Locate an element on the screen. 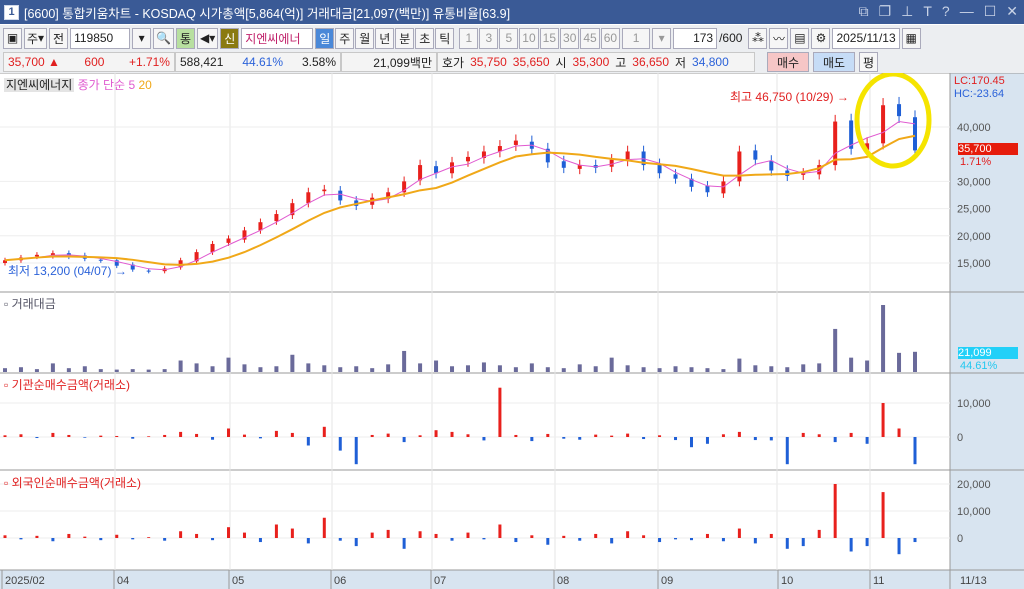 The width and height of the screenshot is (1024, 589). high-note: 최고 46,750 (10/29) → is located at coordinates (789, 97).